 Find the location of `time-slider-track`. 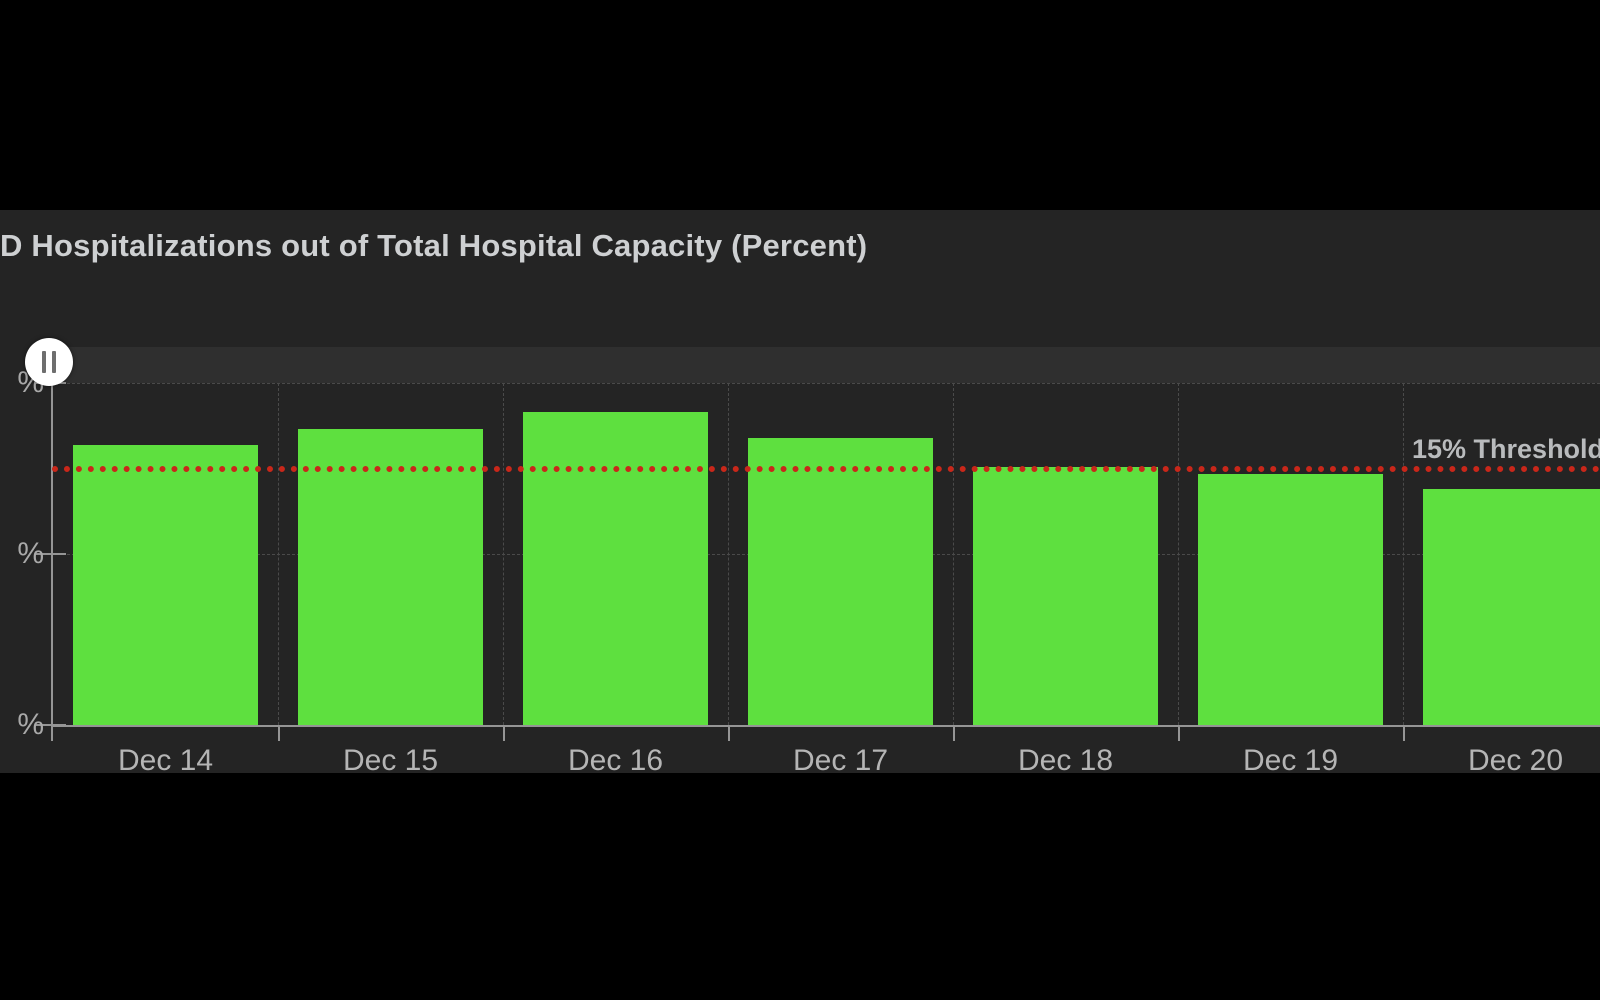

time-slider-track is located at coordinates (826, 365).